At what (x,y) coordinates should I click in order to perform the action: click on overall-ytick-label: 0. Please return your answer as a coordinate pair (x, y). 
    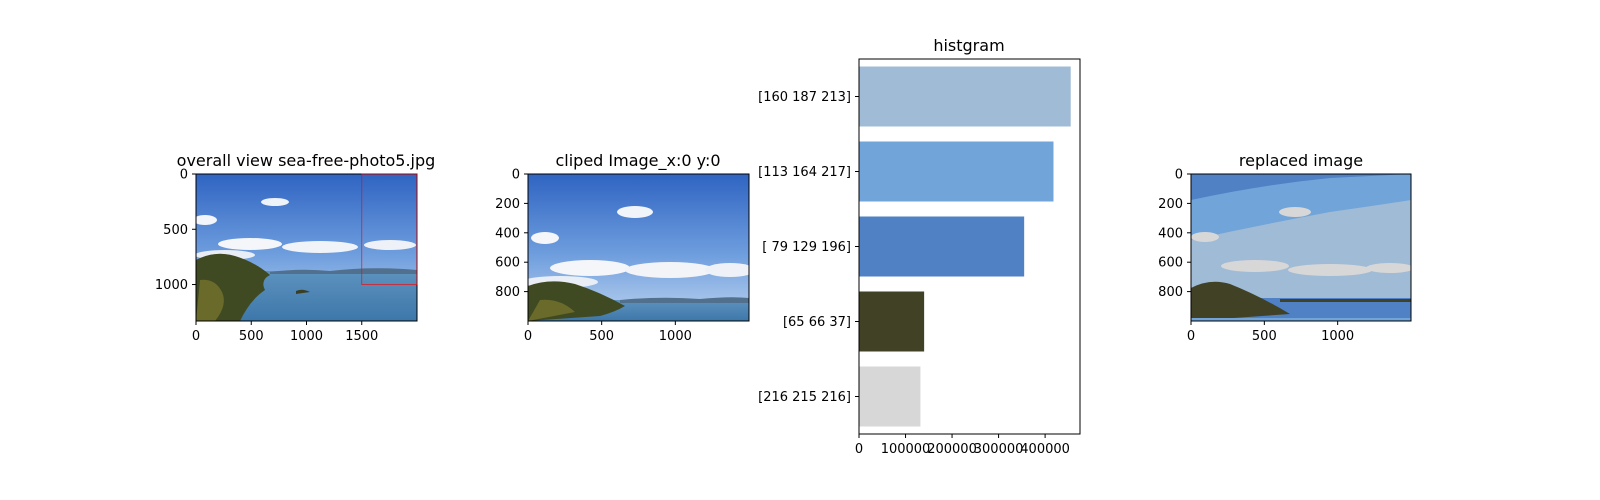
    Looking at the image, I should click on (184, 175).